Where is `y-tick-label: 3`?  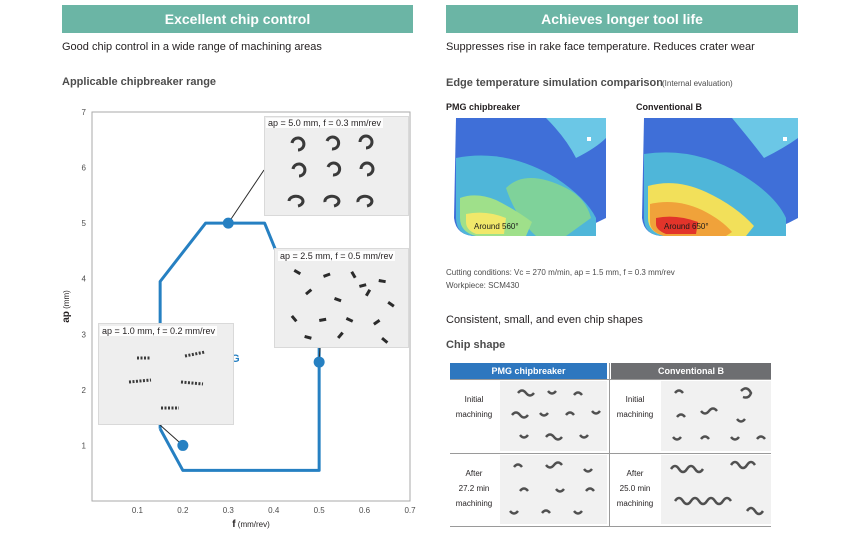 y-tick-label: 3 is located at coordinates (84, 334).